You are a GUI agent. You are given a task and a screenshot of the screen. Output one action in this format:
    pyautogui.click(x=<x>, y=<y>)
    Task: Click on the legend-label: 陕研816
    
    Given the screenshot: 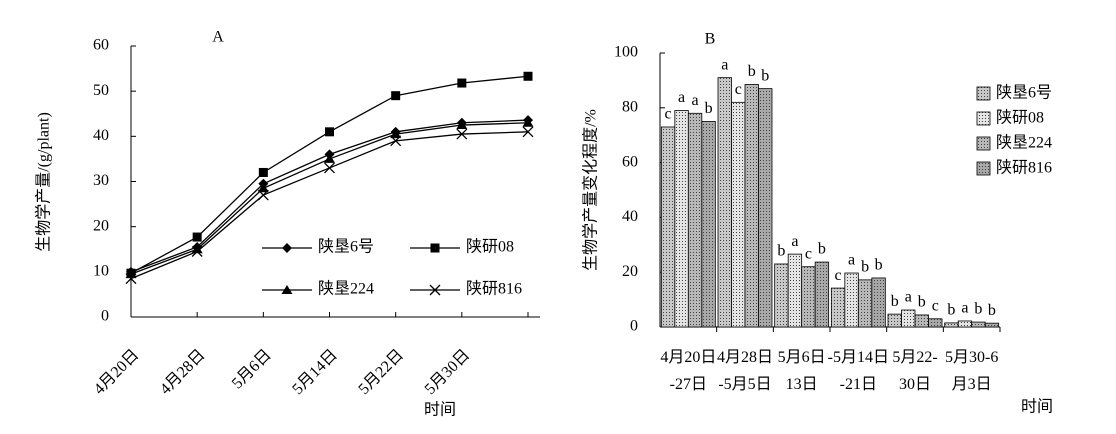 What is the action you would take?
    pyautogui.click(x=1024, y=168)
    